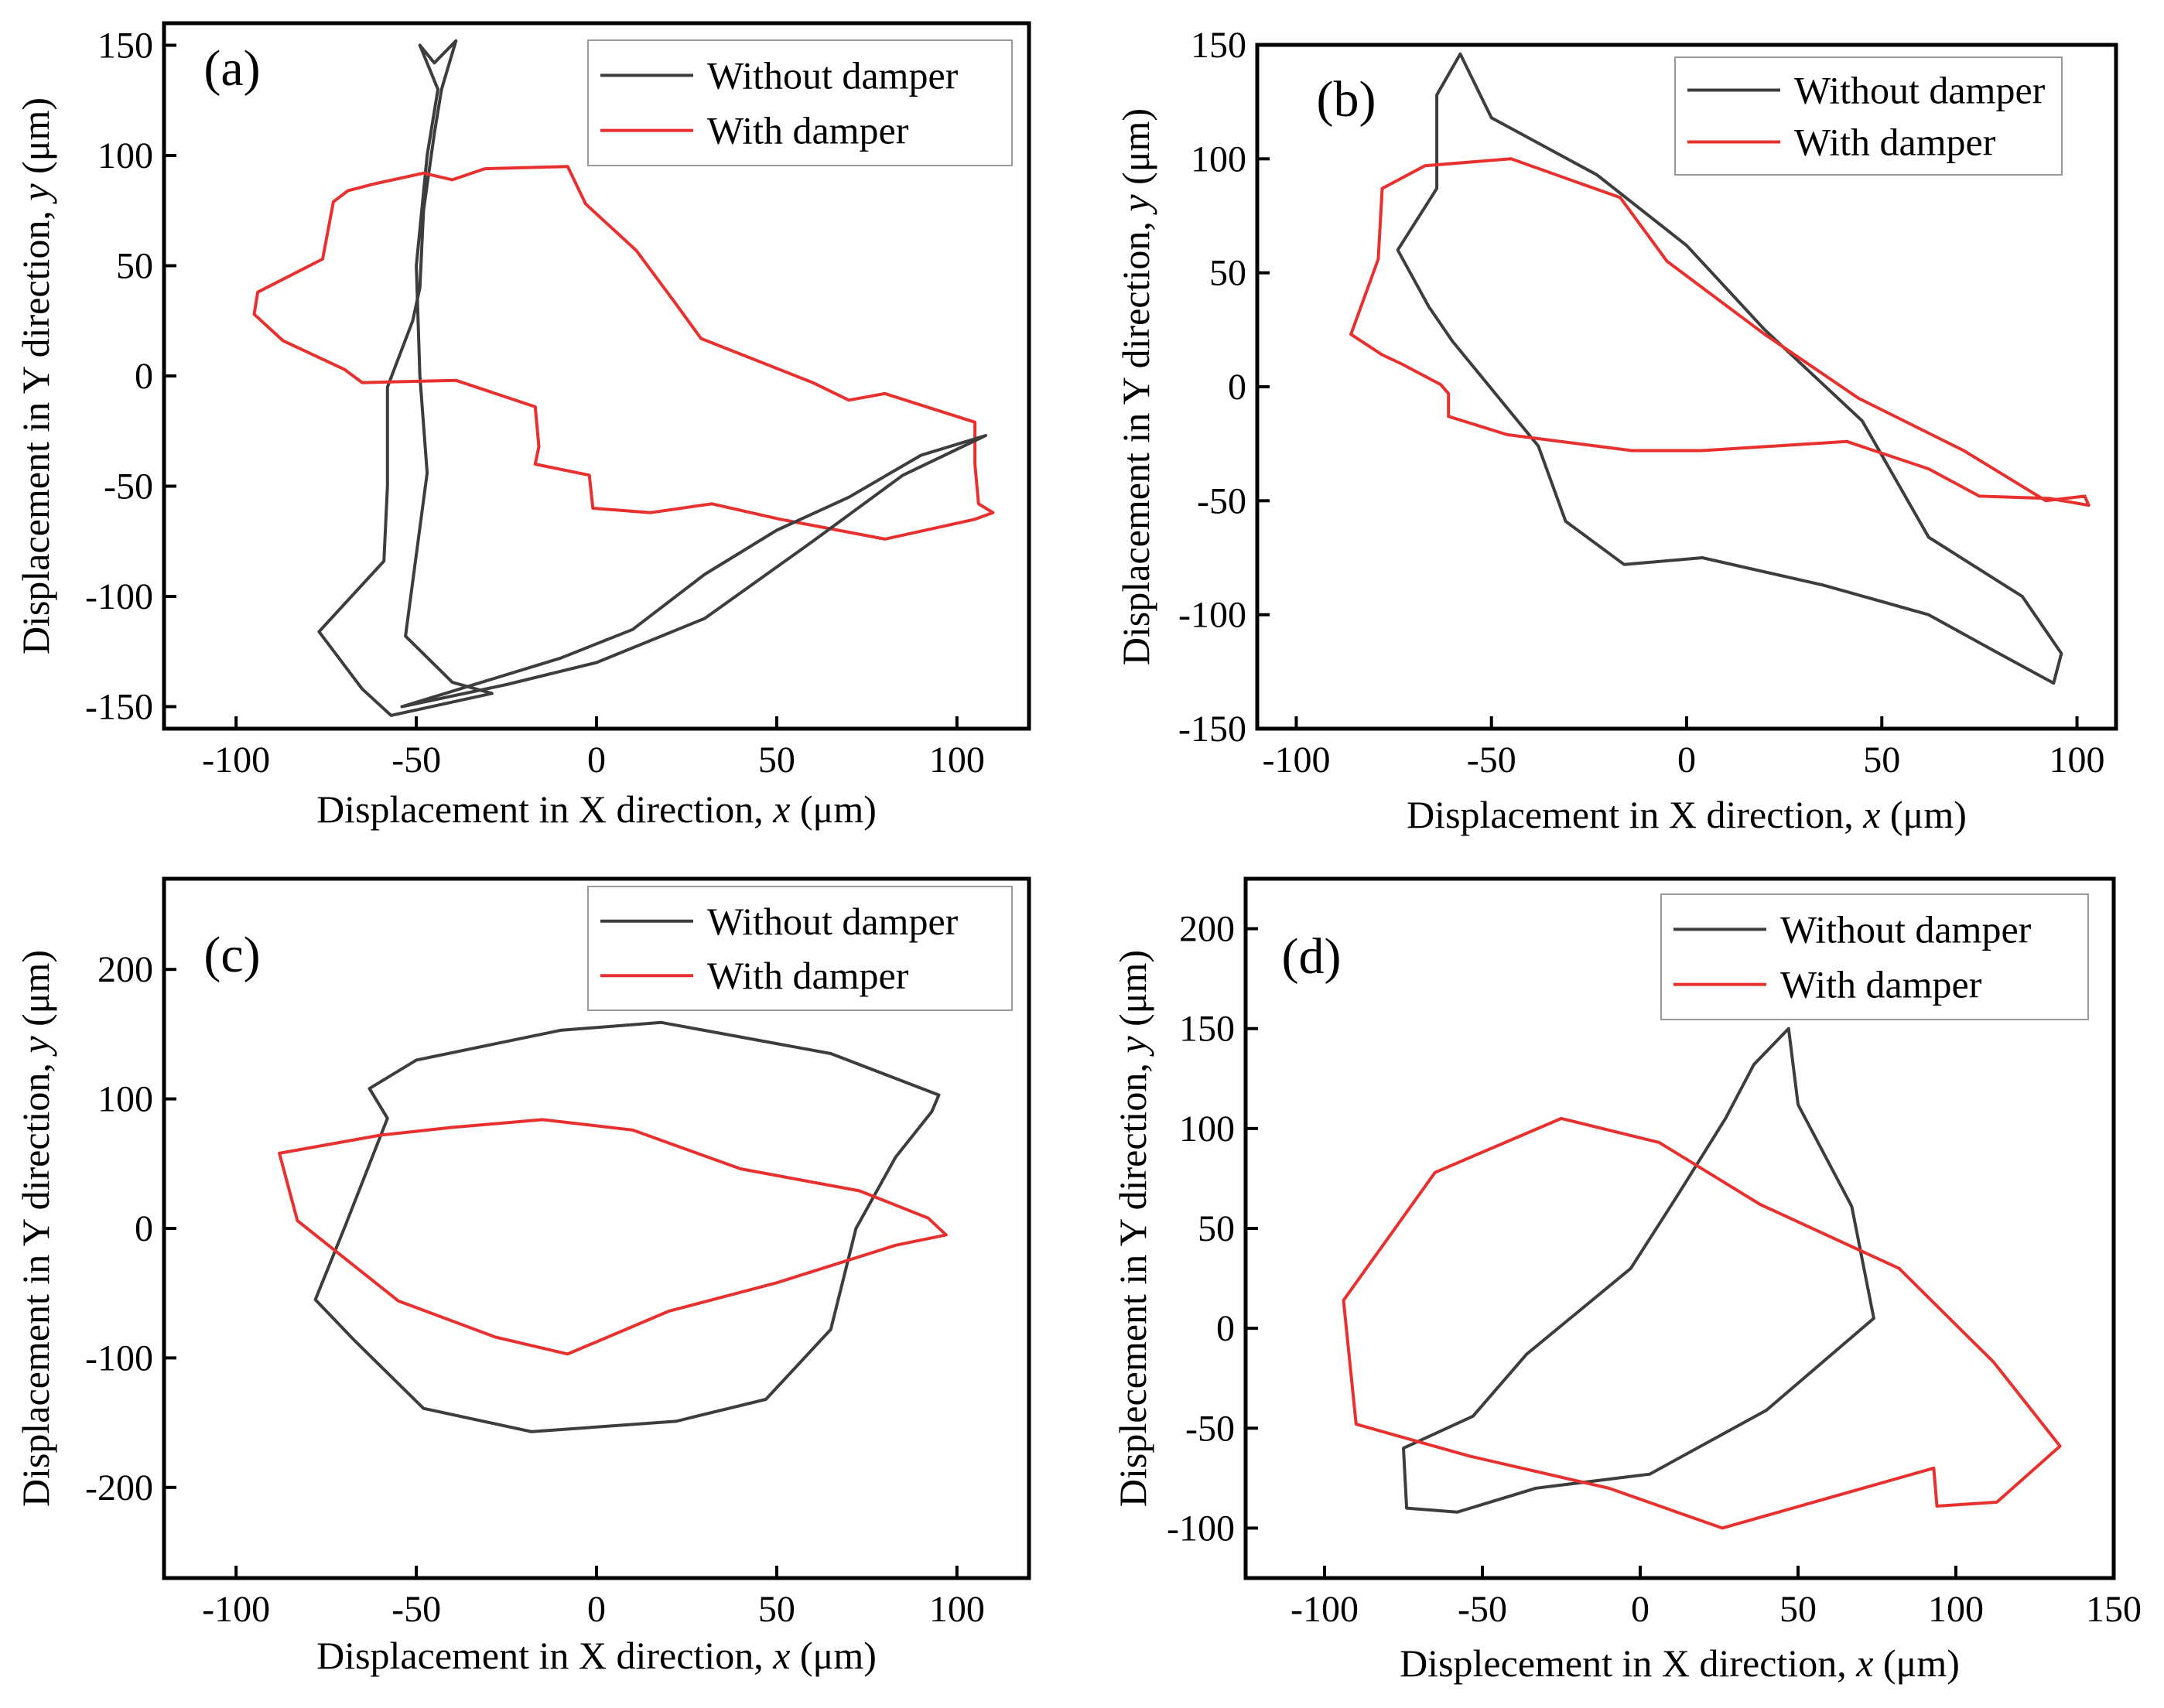 Image resolution: width=2164 pixels, height=1708 pixels. I want to click on panel-label: (a), so click(231, 69).